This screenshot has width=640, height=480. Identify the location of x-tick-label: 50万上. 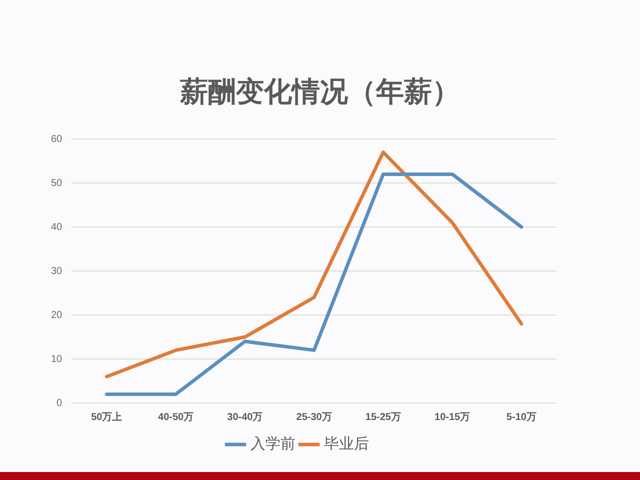
(106, 416).